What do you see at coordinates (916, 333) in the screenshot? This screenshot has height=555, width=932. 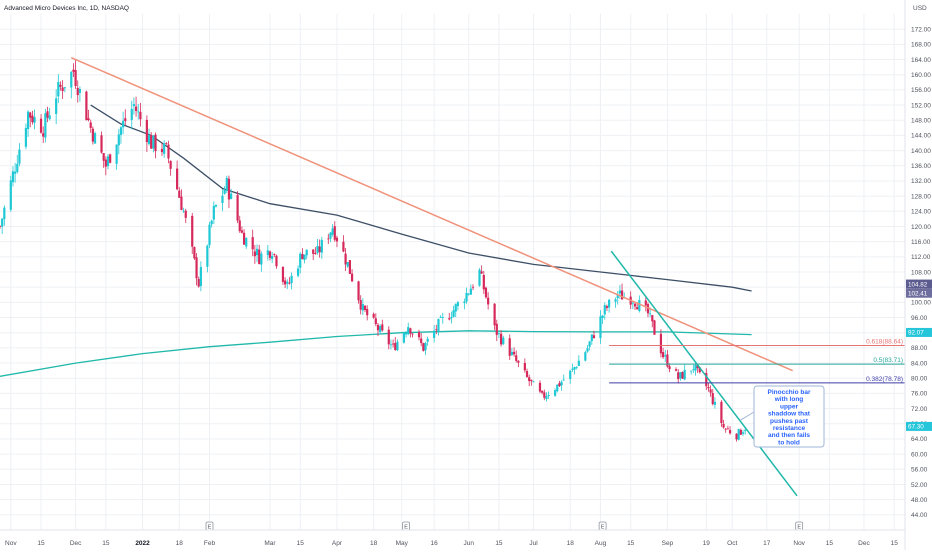 I see `price-tag-label: 92.07` at bounding box center [916, 333].